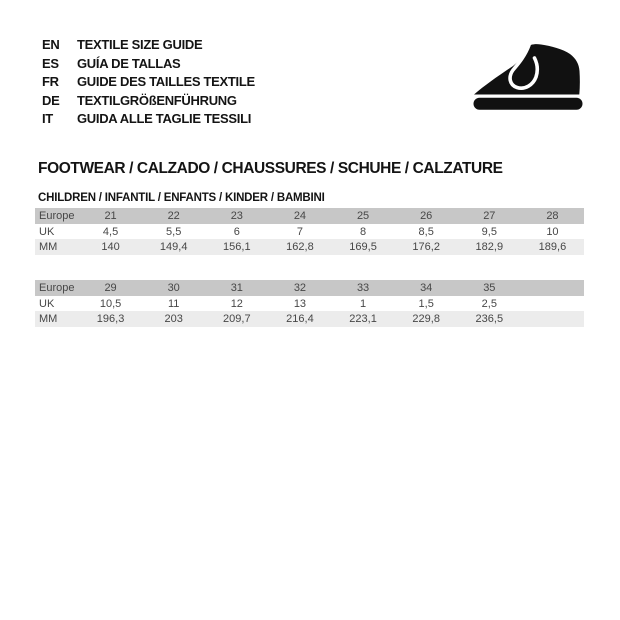  I want to click on table-row-europe: Europe 21 22 23 24 25 26 27 28, so click(309, 216).